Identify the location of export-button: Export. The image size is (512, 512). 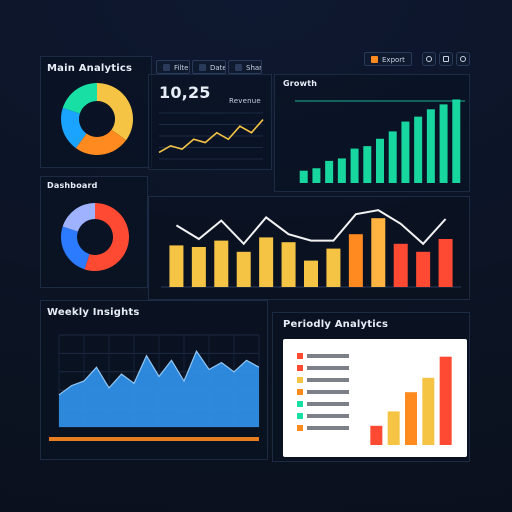
(388, 59).